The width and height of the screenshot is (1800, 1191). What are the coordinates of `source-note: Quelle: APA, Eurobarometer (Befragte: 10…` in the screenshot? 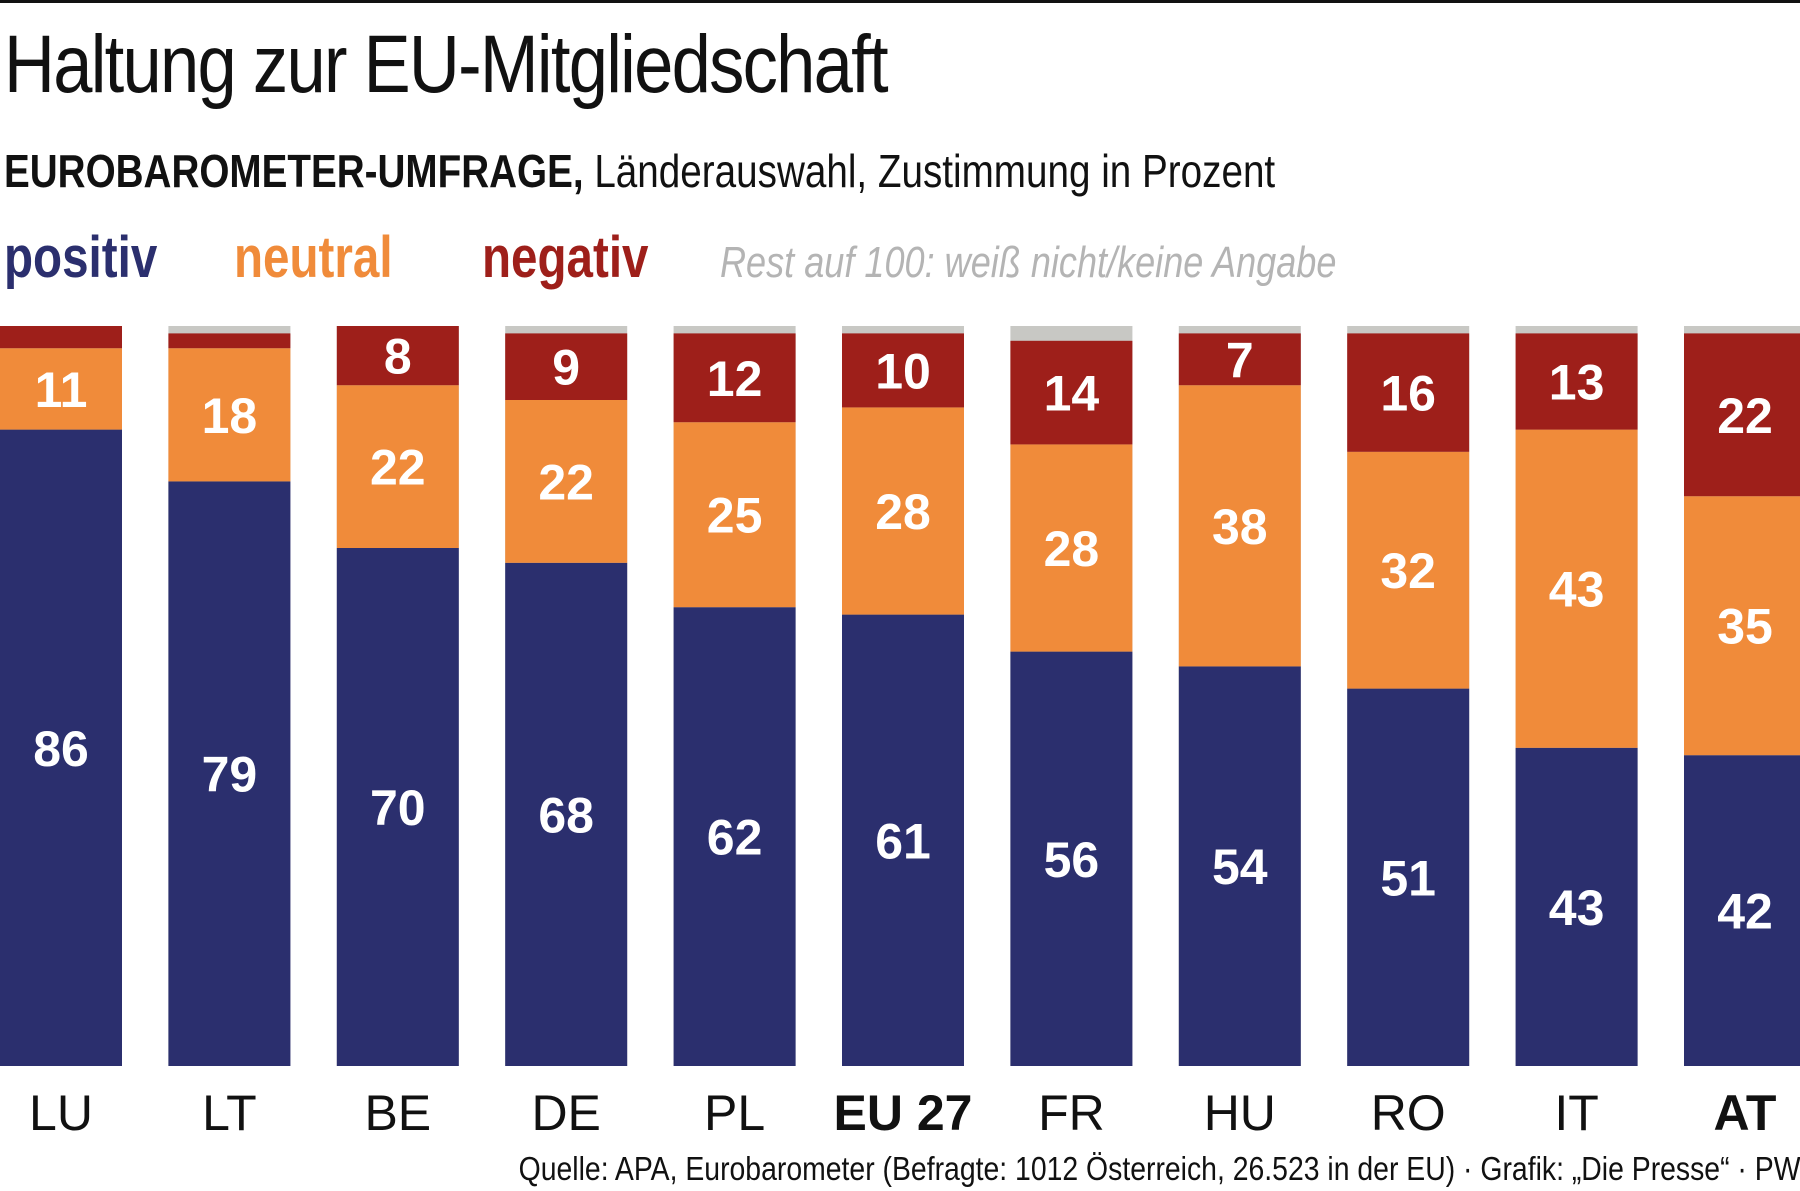 It's located at (1159, 1168).